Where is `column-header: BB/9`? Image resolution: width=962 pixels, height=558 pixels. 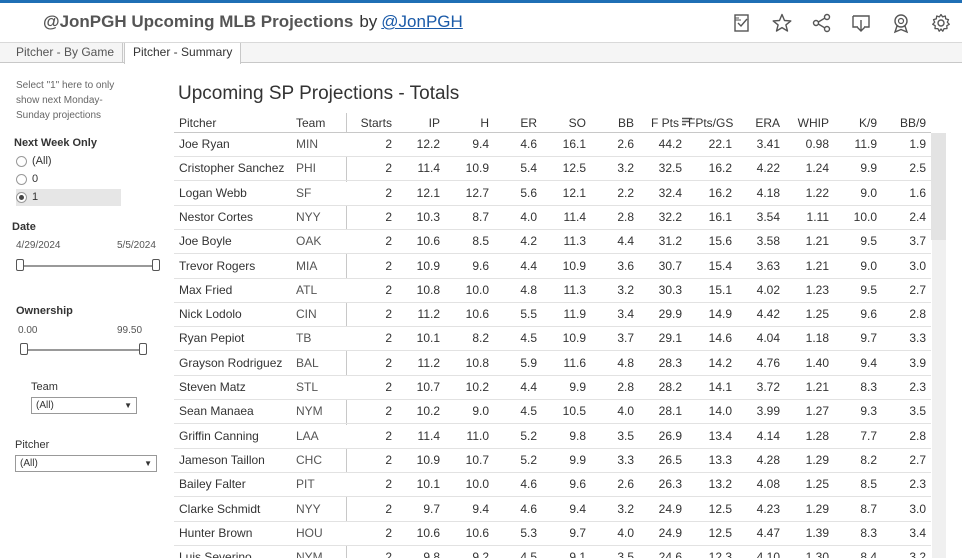
column-header: BB/9 is located at coordinates (905, 123).